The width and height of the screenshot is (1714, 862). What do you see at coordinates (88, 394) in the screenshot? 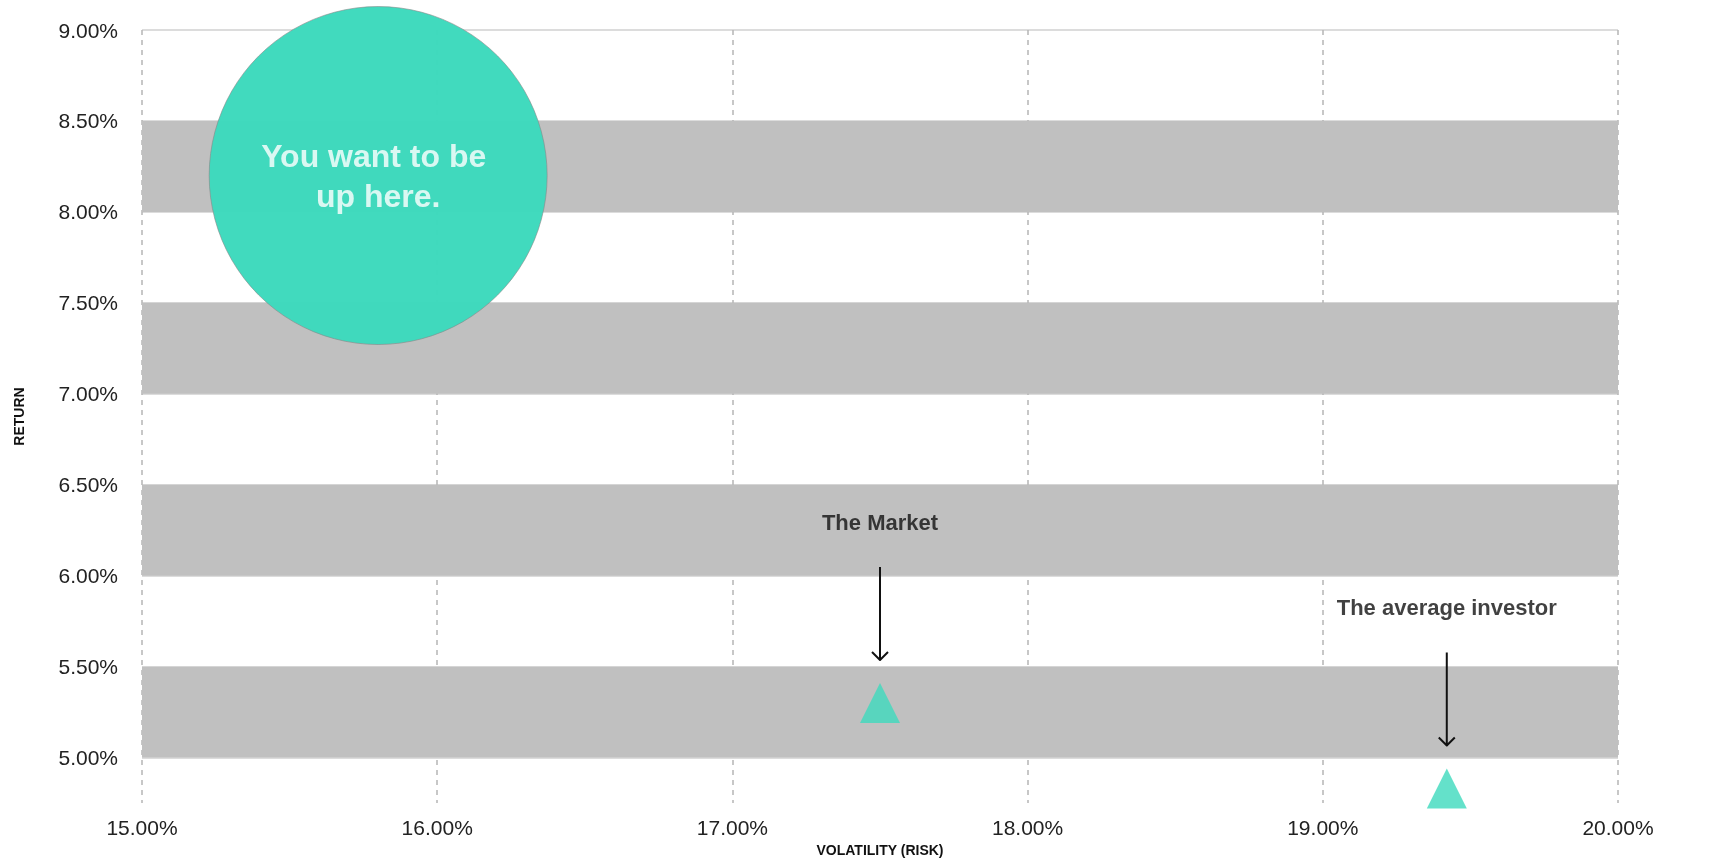
I see `y-tick-label: 7.00%` at bounding box center [88, 394].